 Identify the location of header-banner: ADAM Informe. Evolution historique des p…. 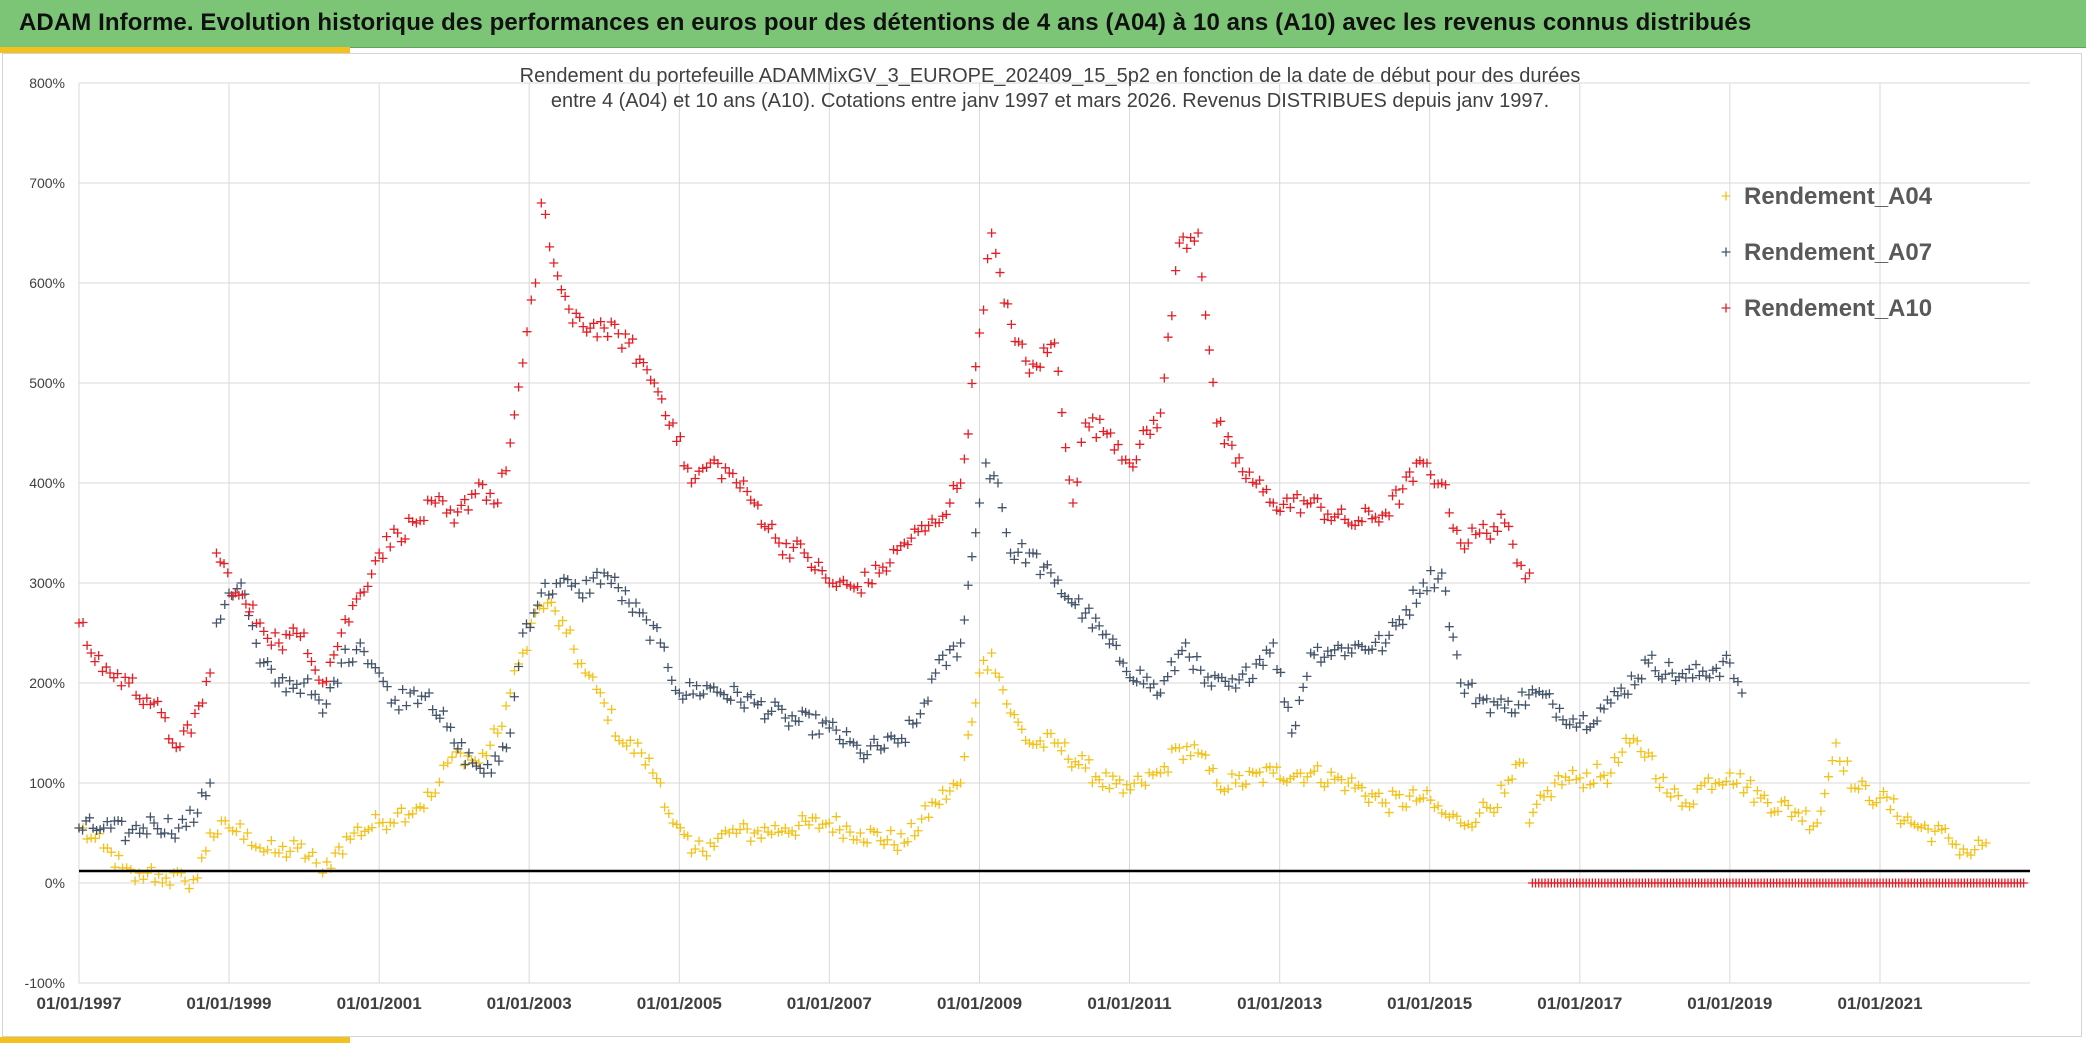
(1043, 24).